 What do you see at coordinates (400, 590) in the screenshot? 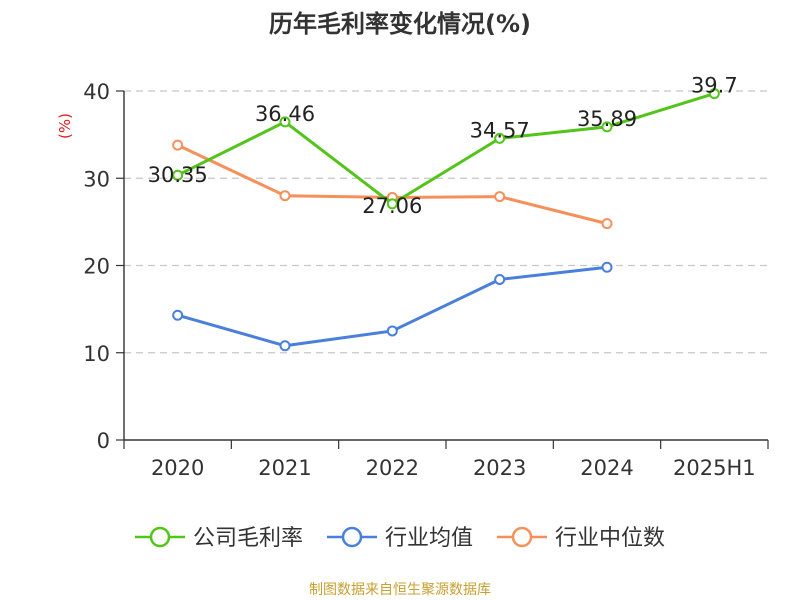
I see `source-note: 制图数据来自恒生聚源数据库` at bounding box center [400, 590].